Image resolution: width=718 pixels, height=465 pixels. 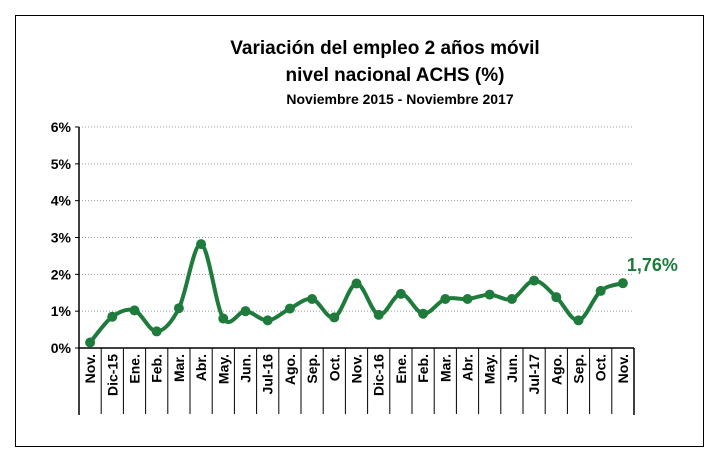 I want to click on x-tick-label: Dic-16, so click(x=379, y=375).